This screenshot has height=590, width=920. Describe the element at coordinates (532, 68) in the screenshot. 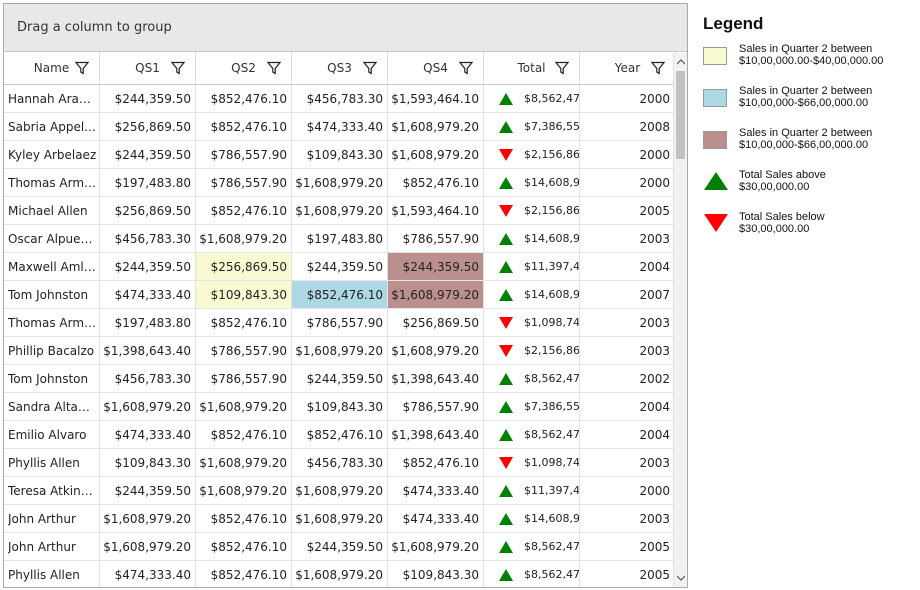

I see `column-header-total: Total` at that location.